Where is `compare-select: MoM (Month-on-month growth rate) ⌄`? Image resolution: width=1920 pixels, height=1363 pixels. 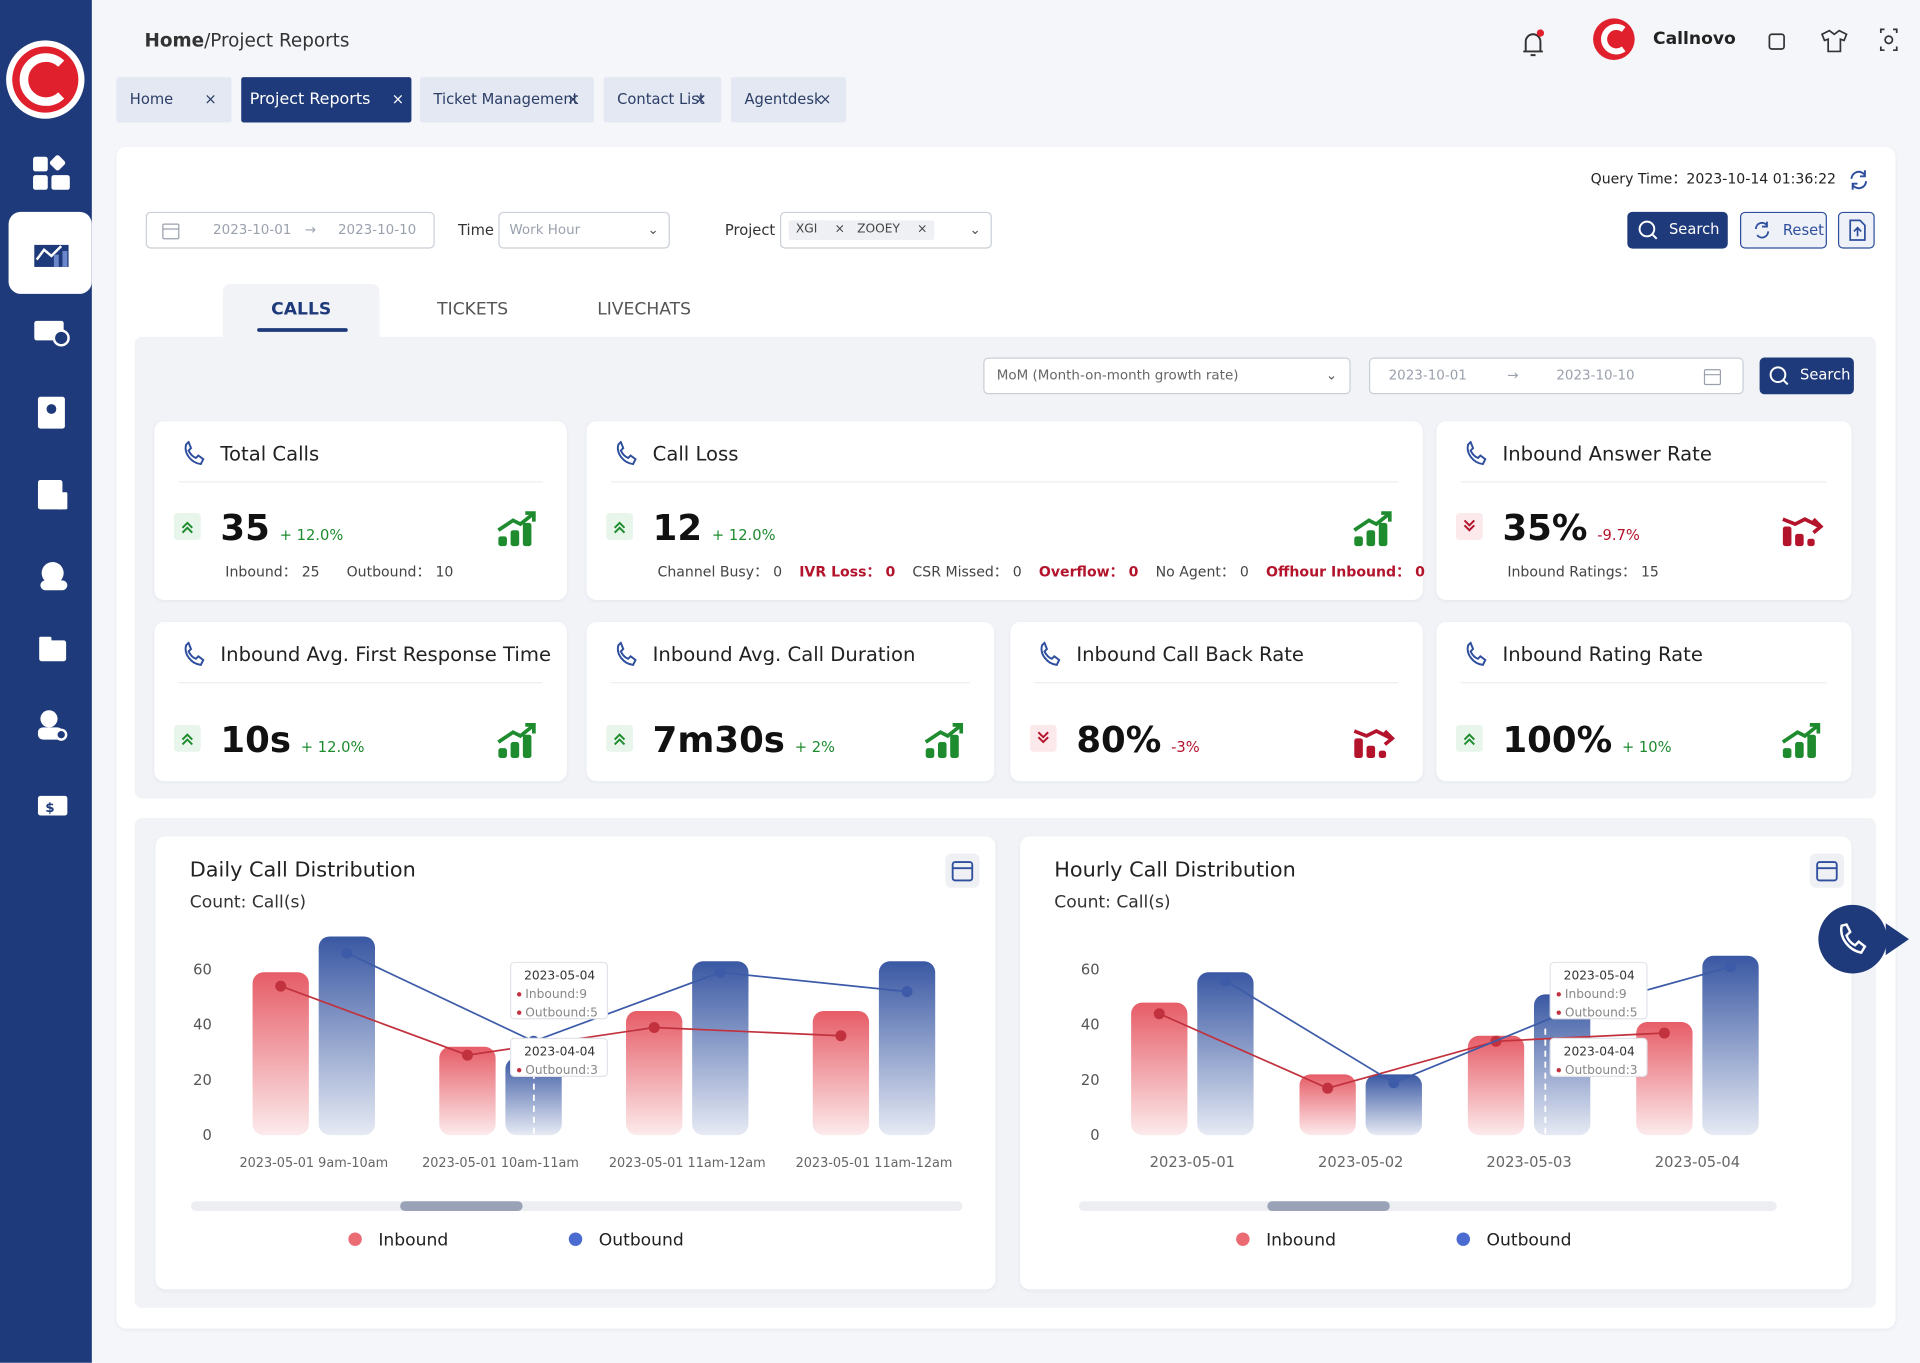 compare-select: MoM (Month-on-month growth rate) ⌄ is located at coordinates (1167, 376).